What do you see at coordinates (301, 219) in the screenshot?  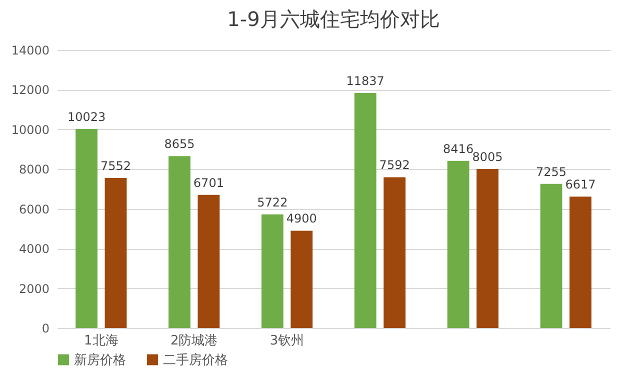 I see `data-label: 4900` at bounding box center [301, 219].